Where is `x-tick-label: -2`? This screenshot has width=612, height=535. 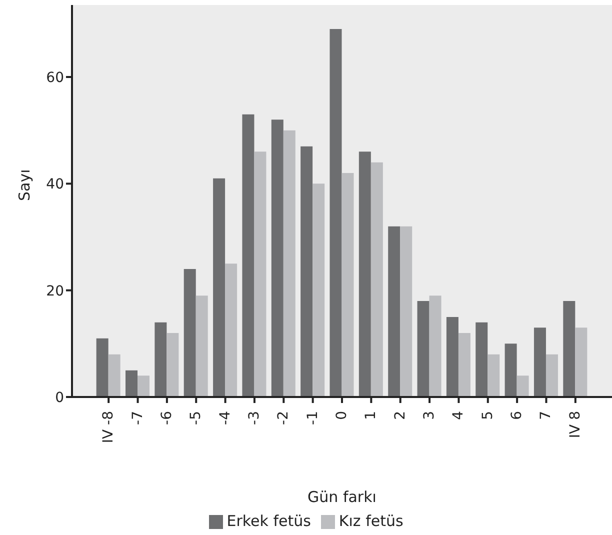 x-tick-label: -2 is located at coordinates (284, 418).